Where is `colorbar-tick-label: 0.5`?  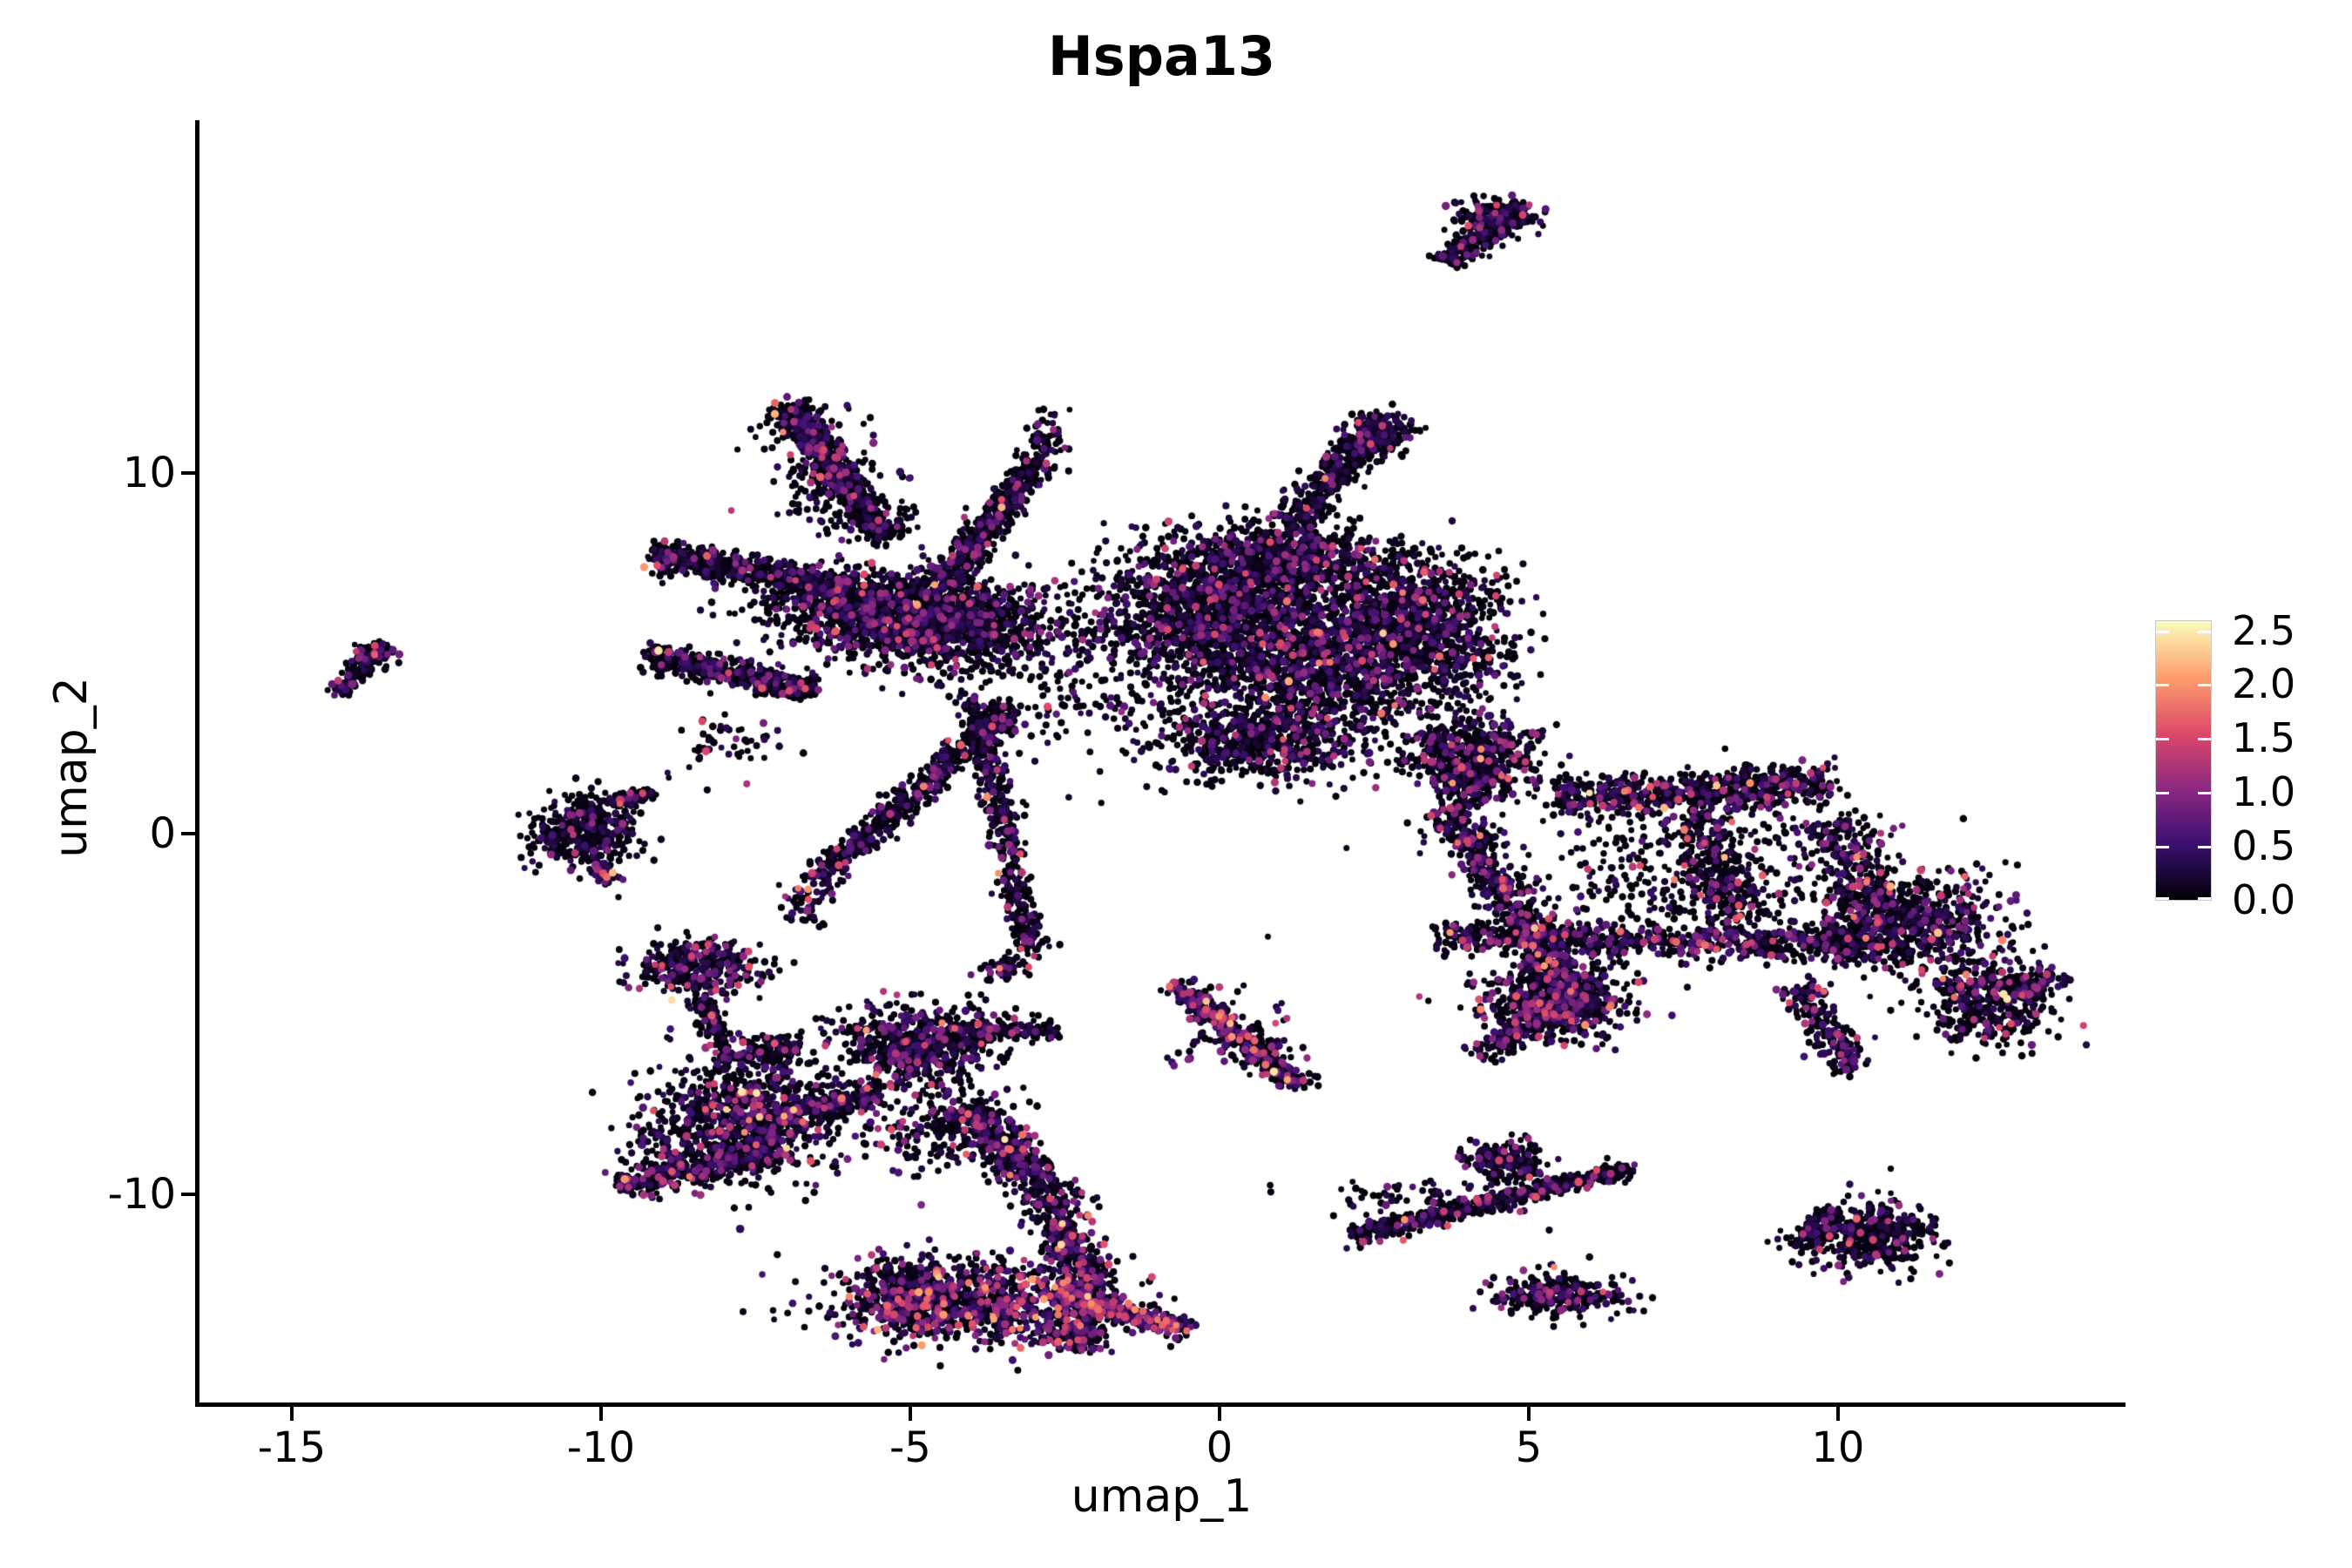
colorbar-tick-label: 0.5 is located at coordinates (2264, 846).